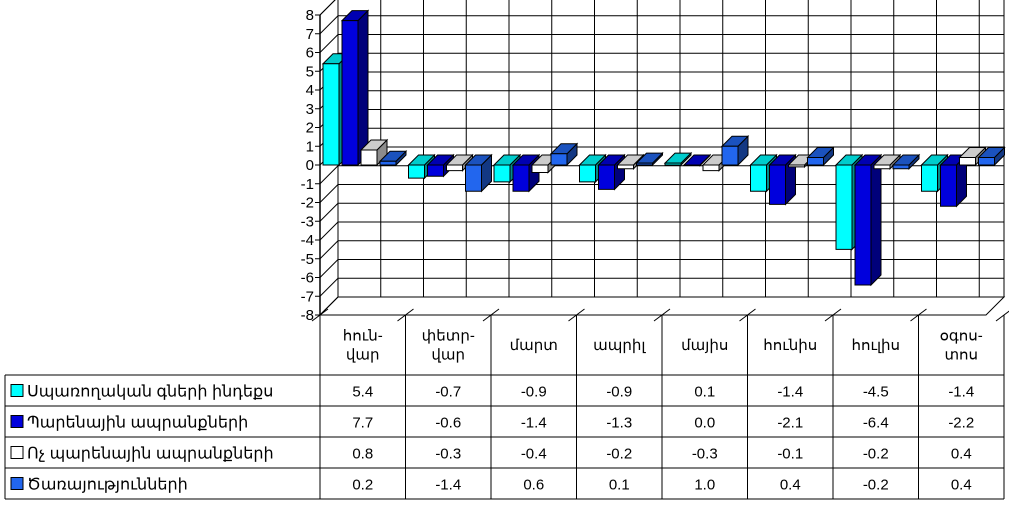 This screenshot has height=506, width=1009. What do you see at coordinates (307, 278) in the screenshot?
I see `y-tick-label: -6` at bounding box center [307, 278].